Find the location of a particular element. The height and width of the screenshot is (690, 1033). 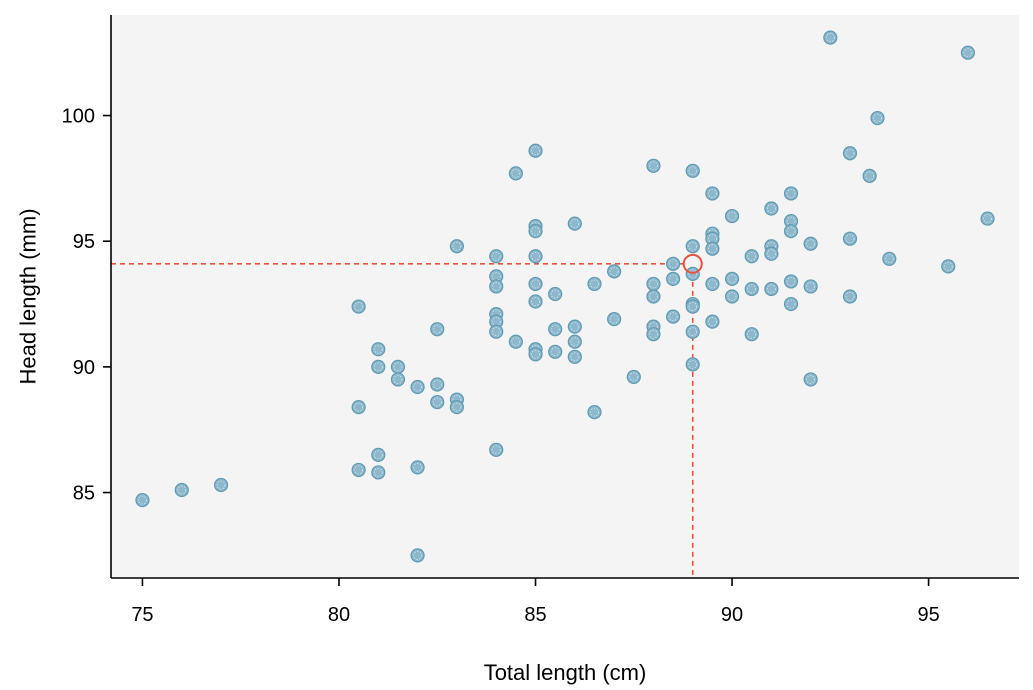

y-tick-label: 90 is located at coordinates (84, 368).